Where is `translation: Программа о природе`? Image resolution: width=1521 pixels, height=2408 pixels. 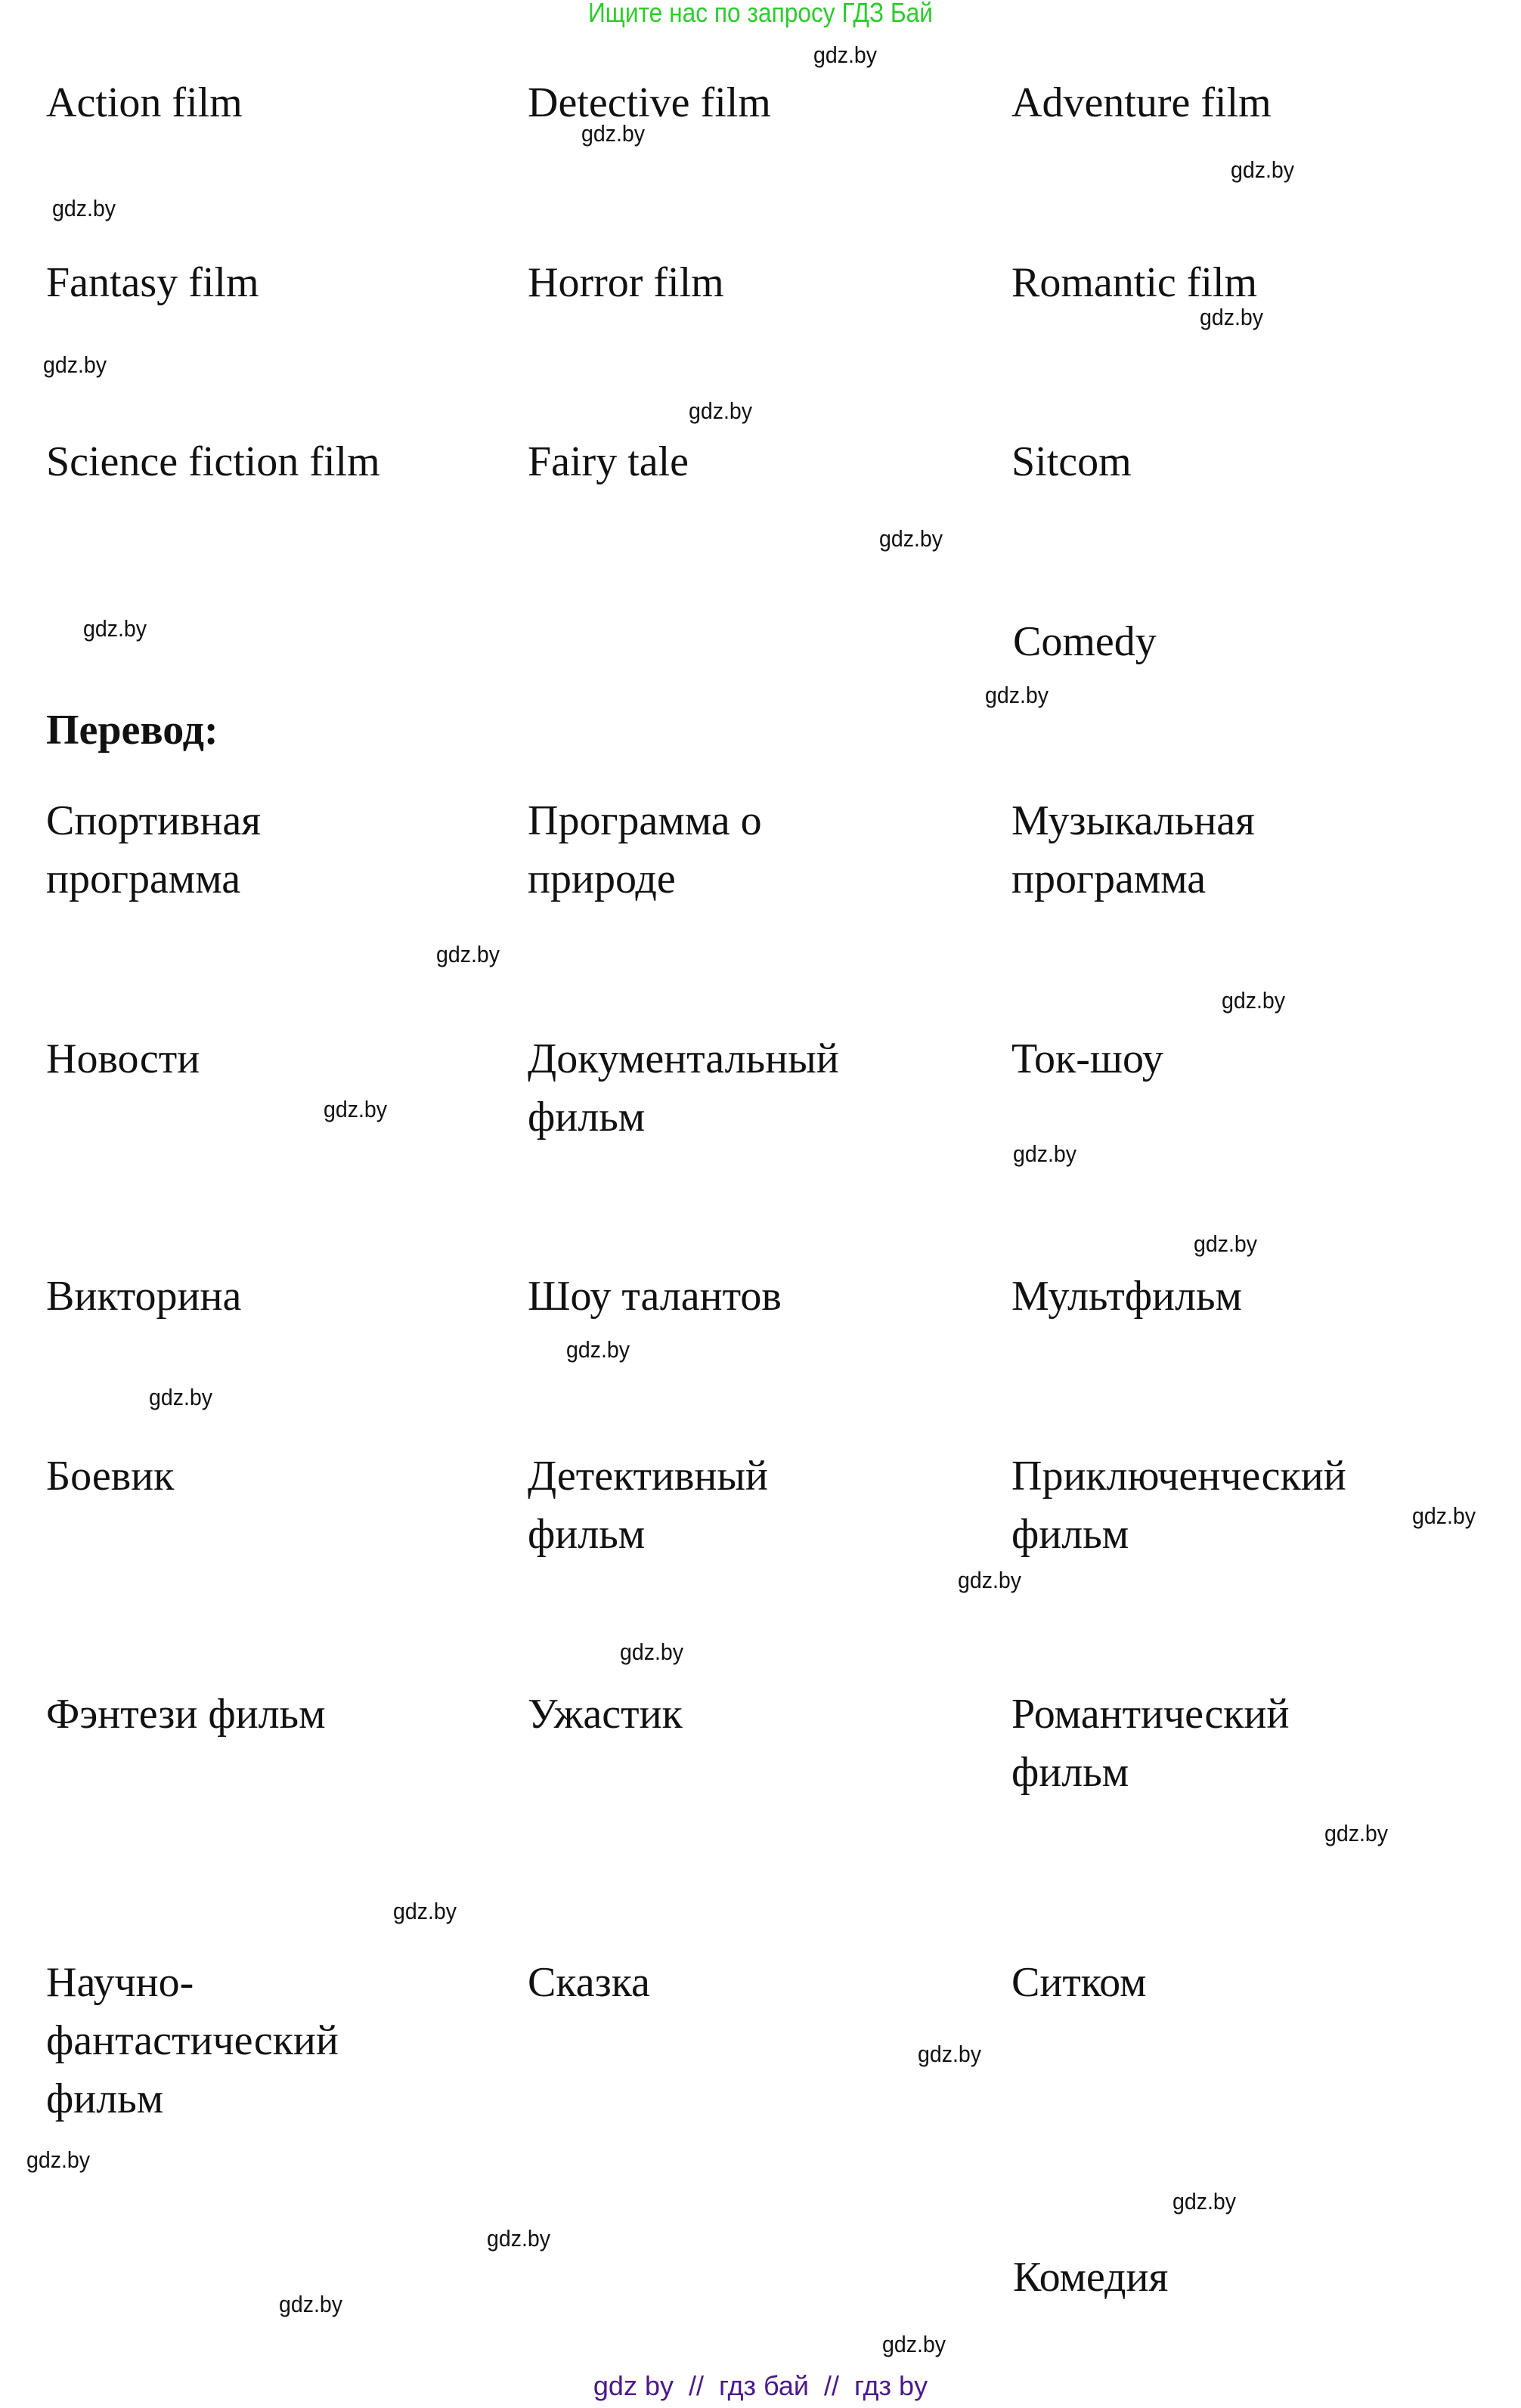 translation: Программа о природе is located at coordinates (645, 849).